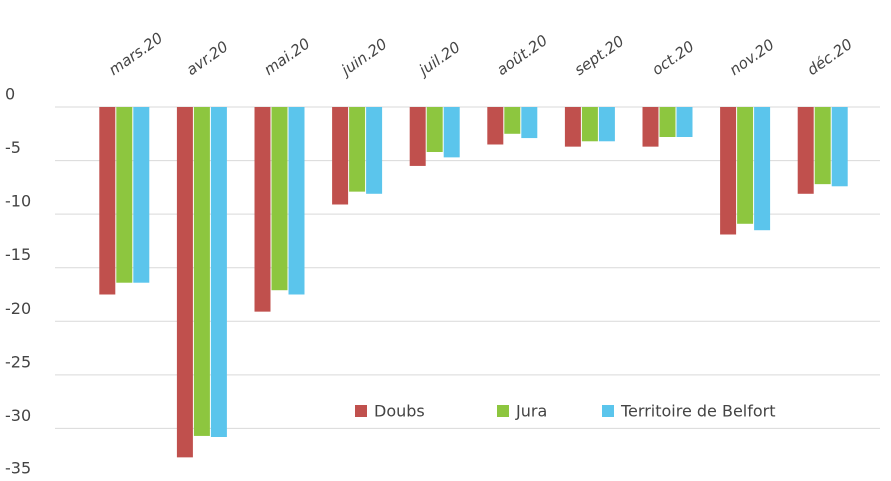 This screenshot has height=481, width=891. I want to click on y-tick-label: -30, so click(18, 415).